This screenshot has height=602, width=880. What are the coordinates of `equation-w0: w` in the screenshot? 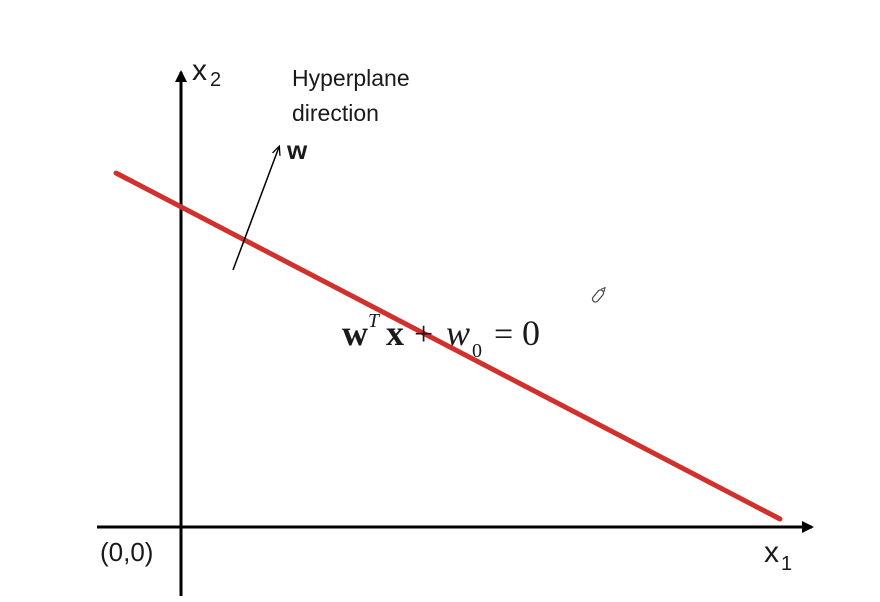 It's located at (458, 333).